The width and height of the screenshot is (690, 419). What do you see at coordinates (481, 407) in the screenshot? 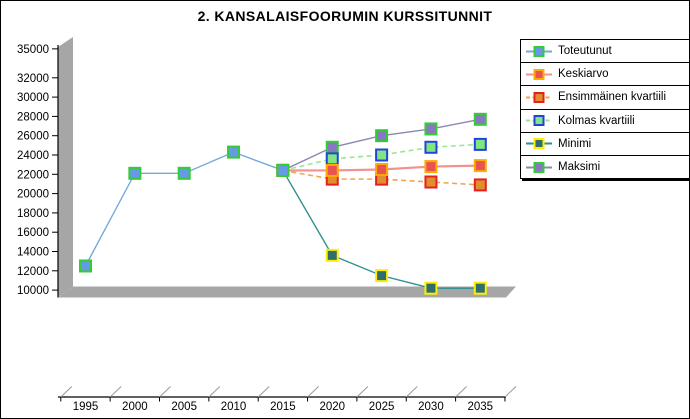
I see `x-tick-label: 2035` at bounding box center [481, 407].